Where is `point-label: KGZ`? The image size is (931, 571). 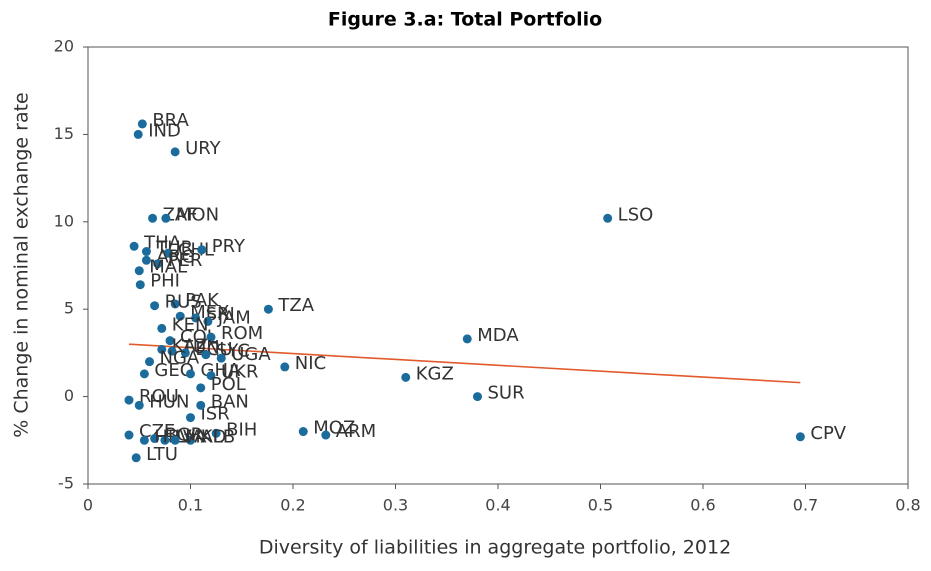
point-label: KGZ is located at coordinates (435, 373).